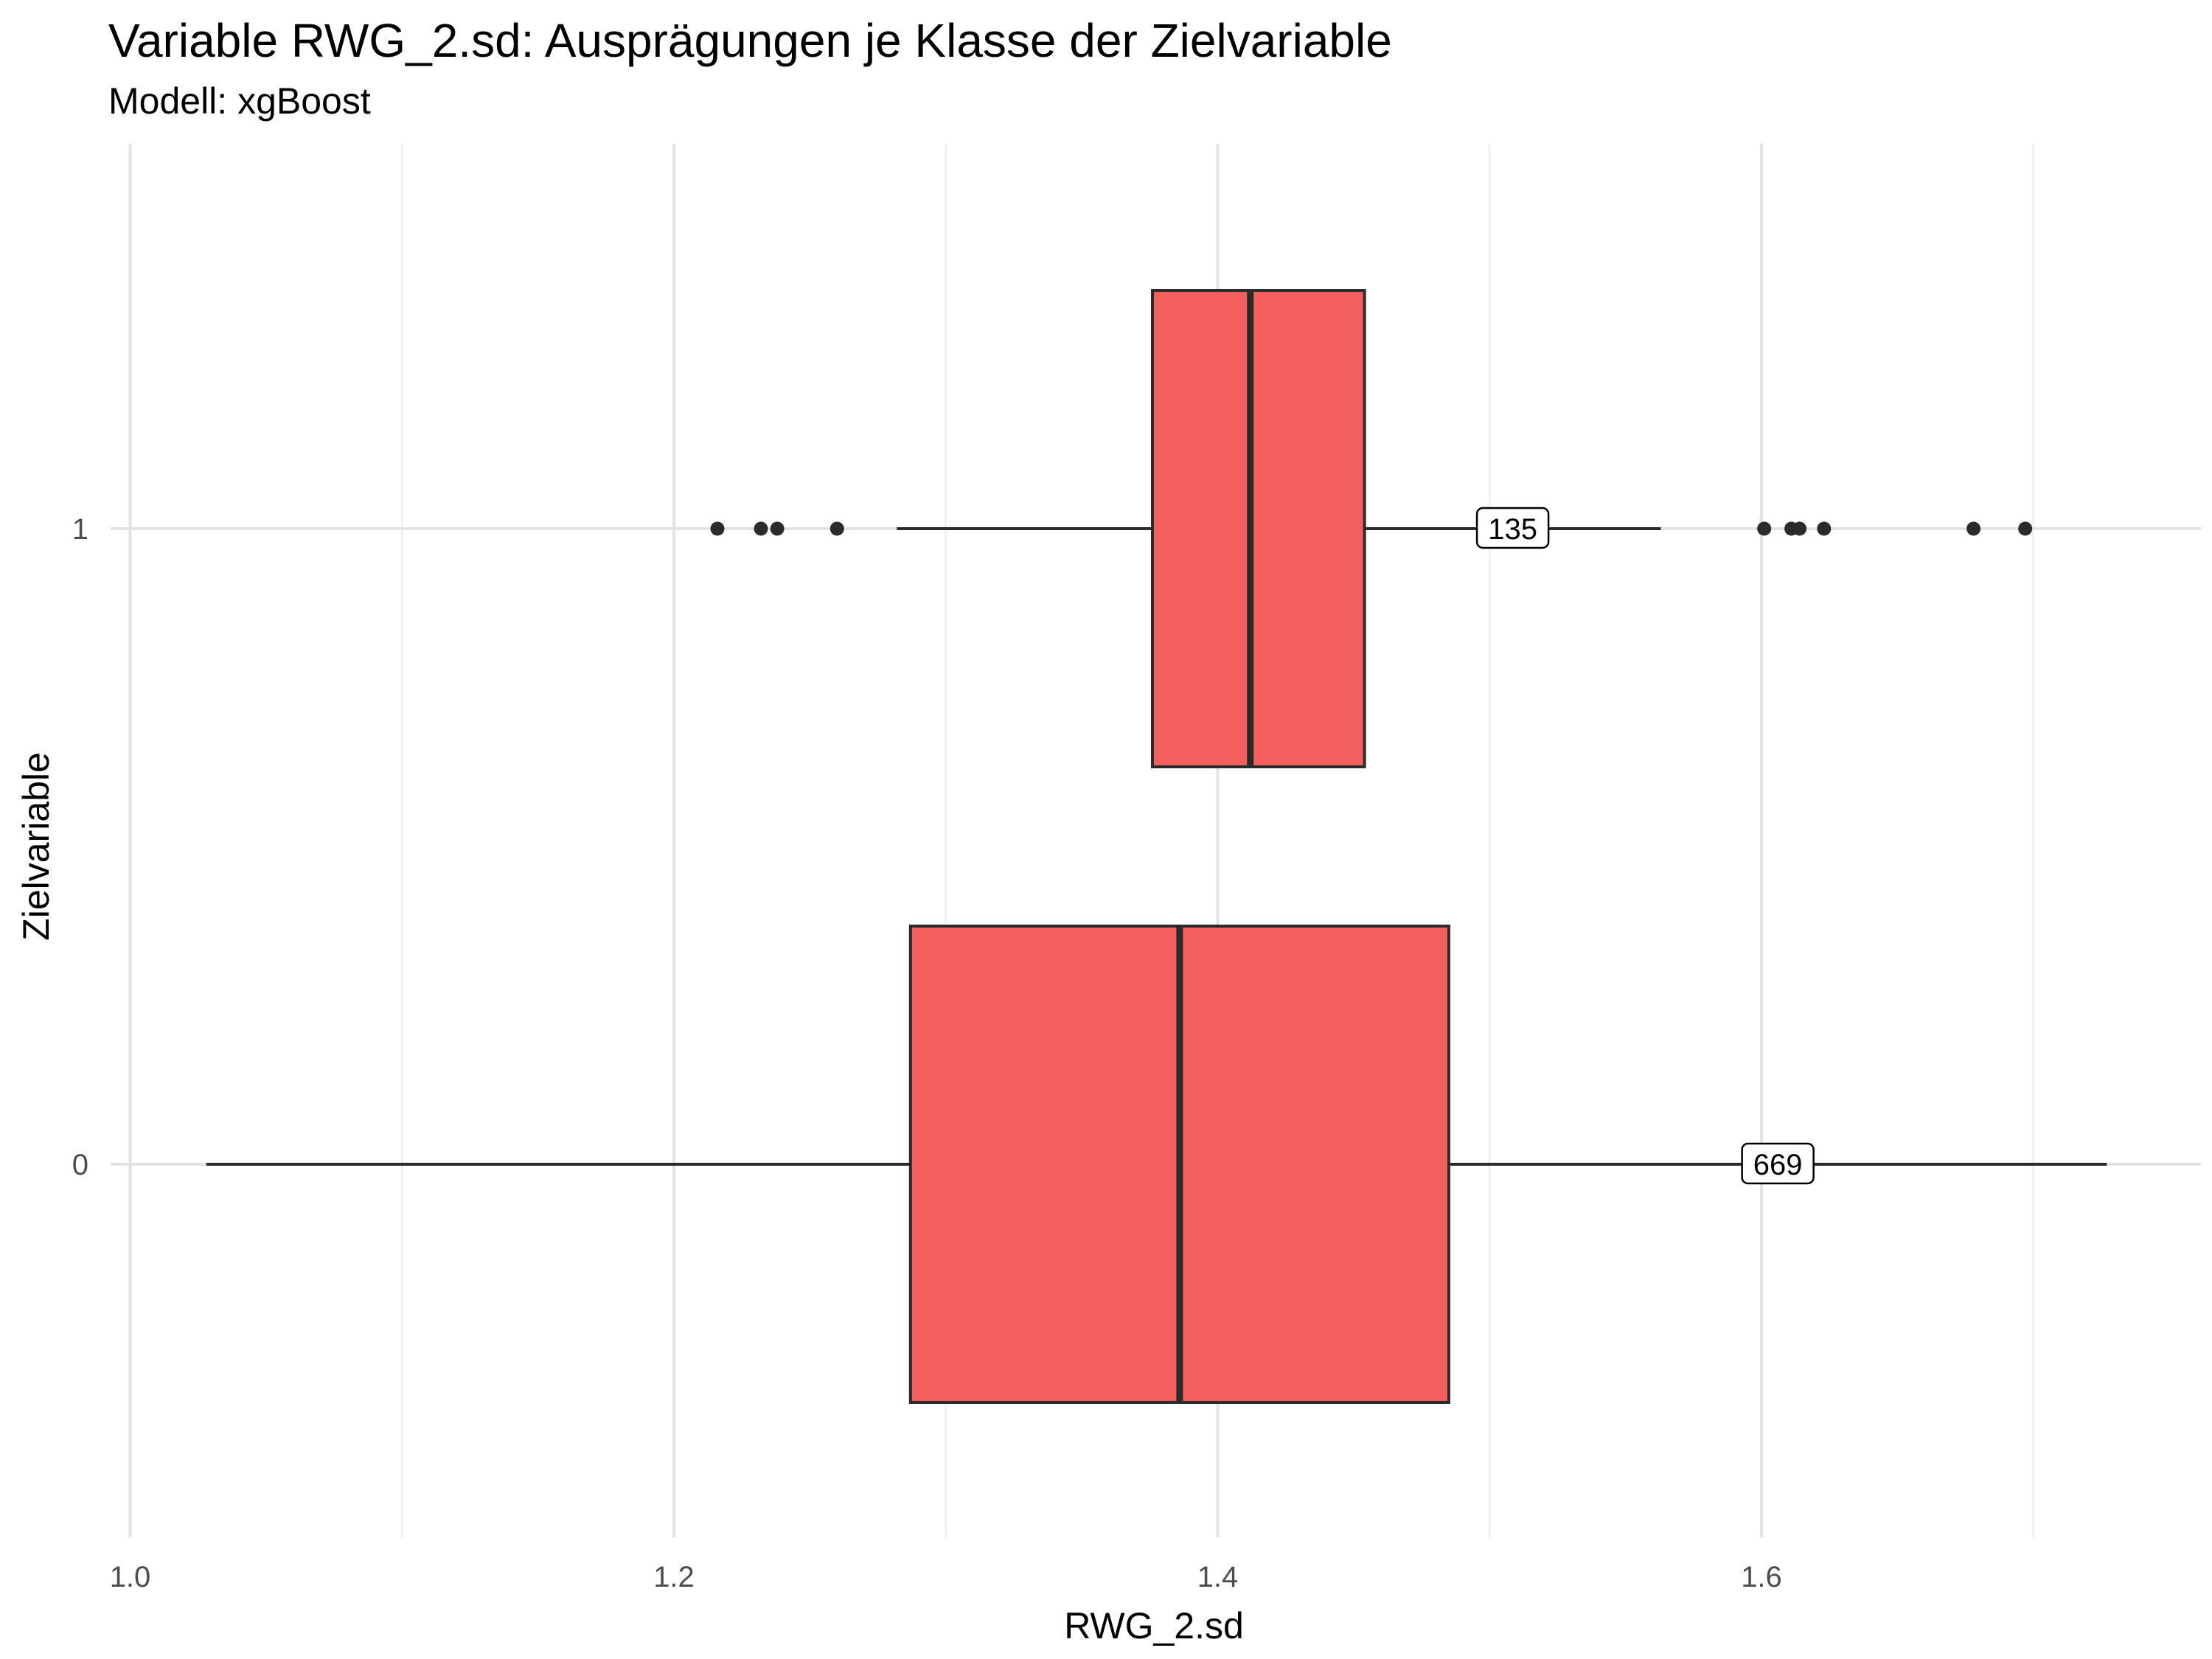 This screenshot has width=2212, height=1659. What do you see at coordinates (1154, 1625) in the screenshot?
I see `x-axis-title: RWG_2.sd` at bounding box center [1154, 1625].